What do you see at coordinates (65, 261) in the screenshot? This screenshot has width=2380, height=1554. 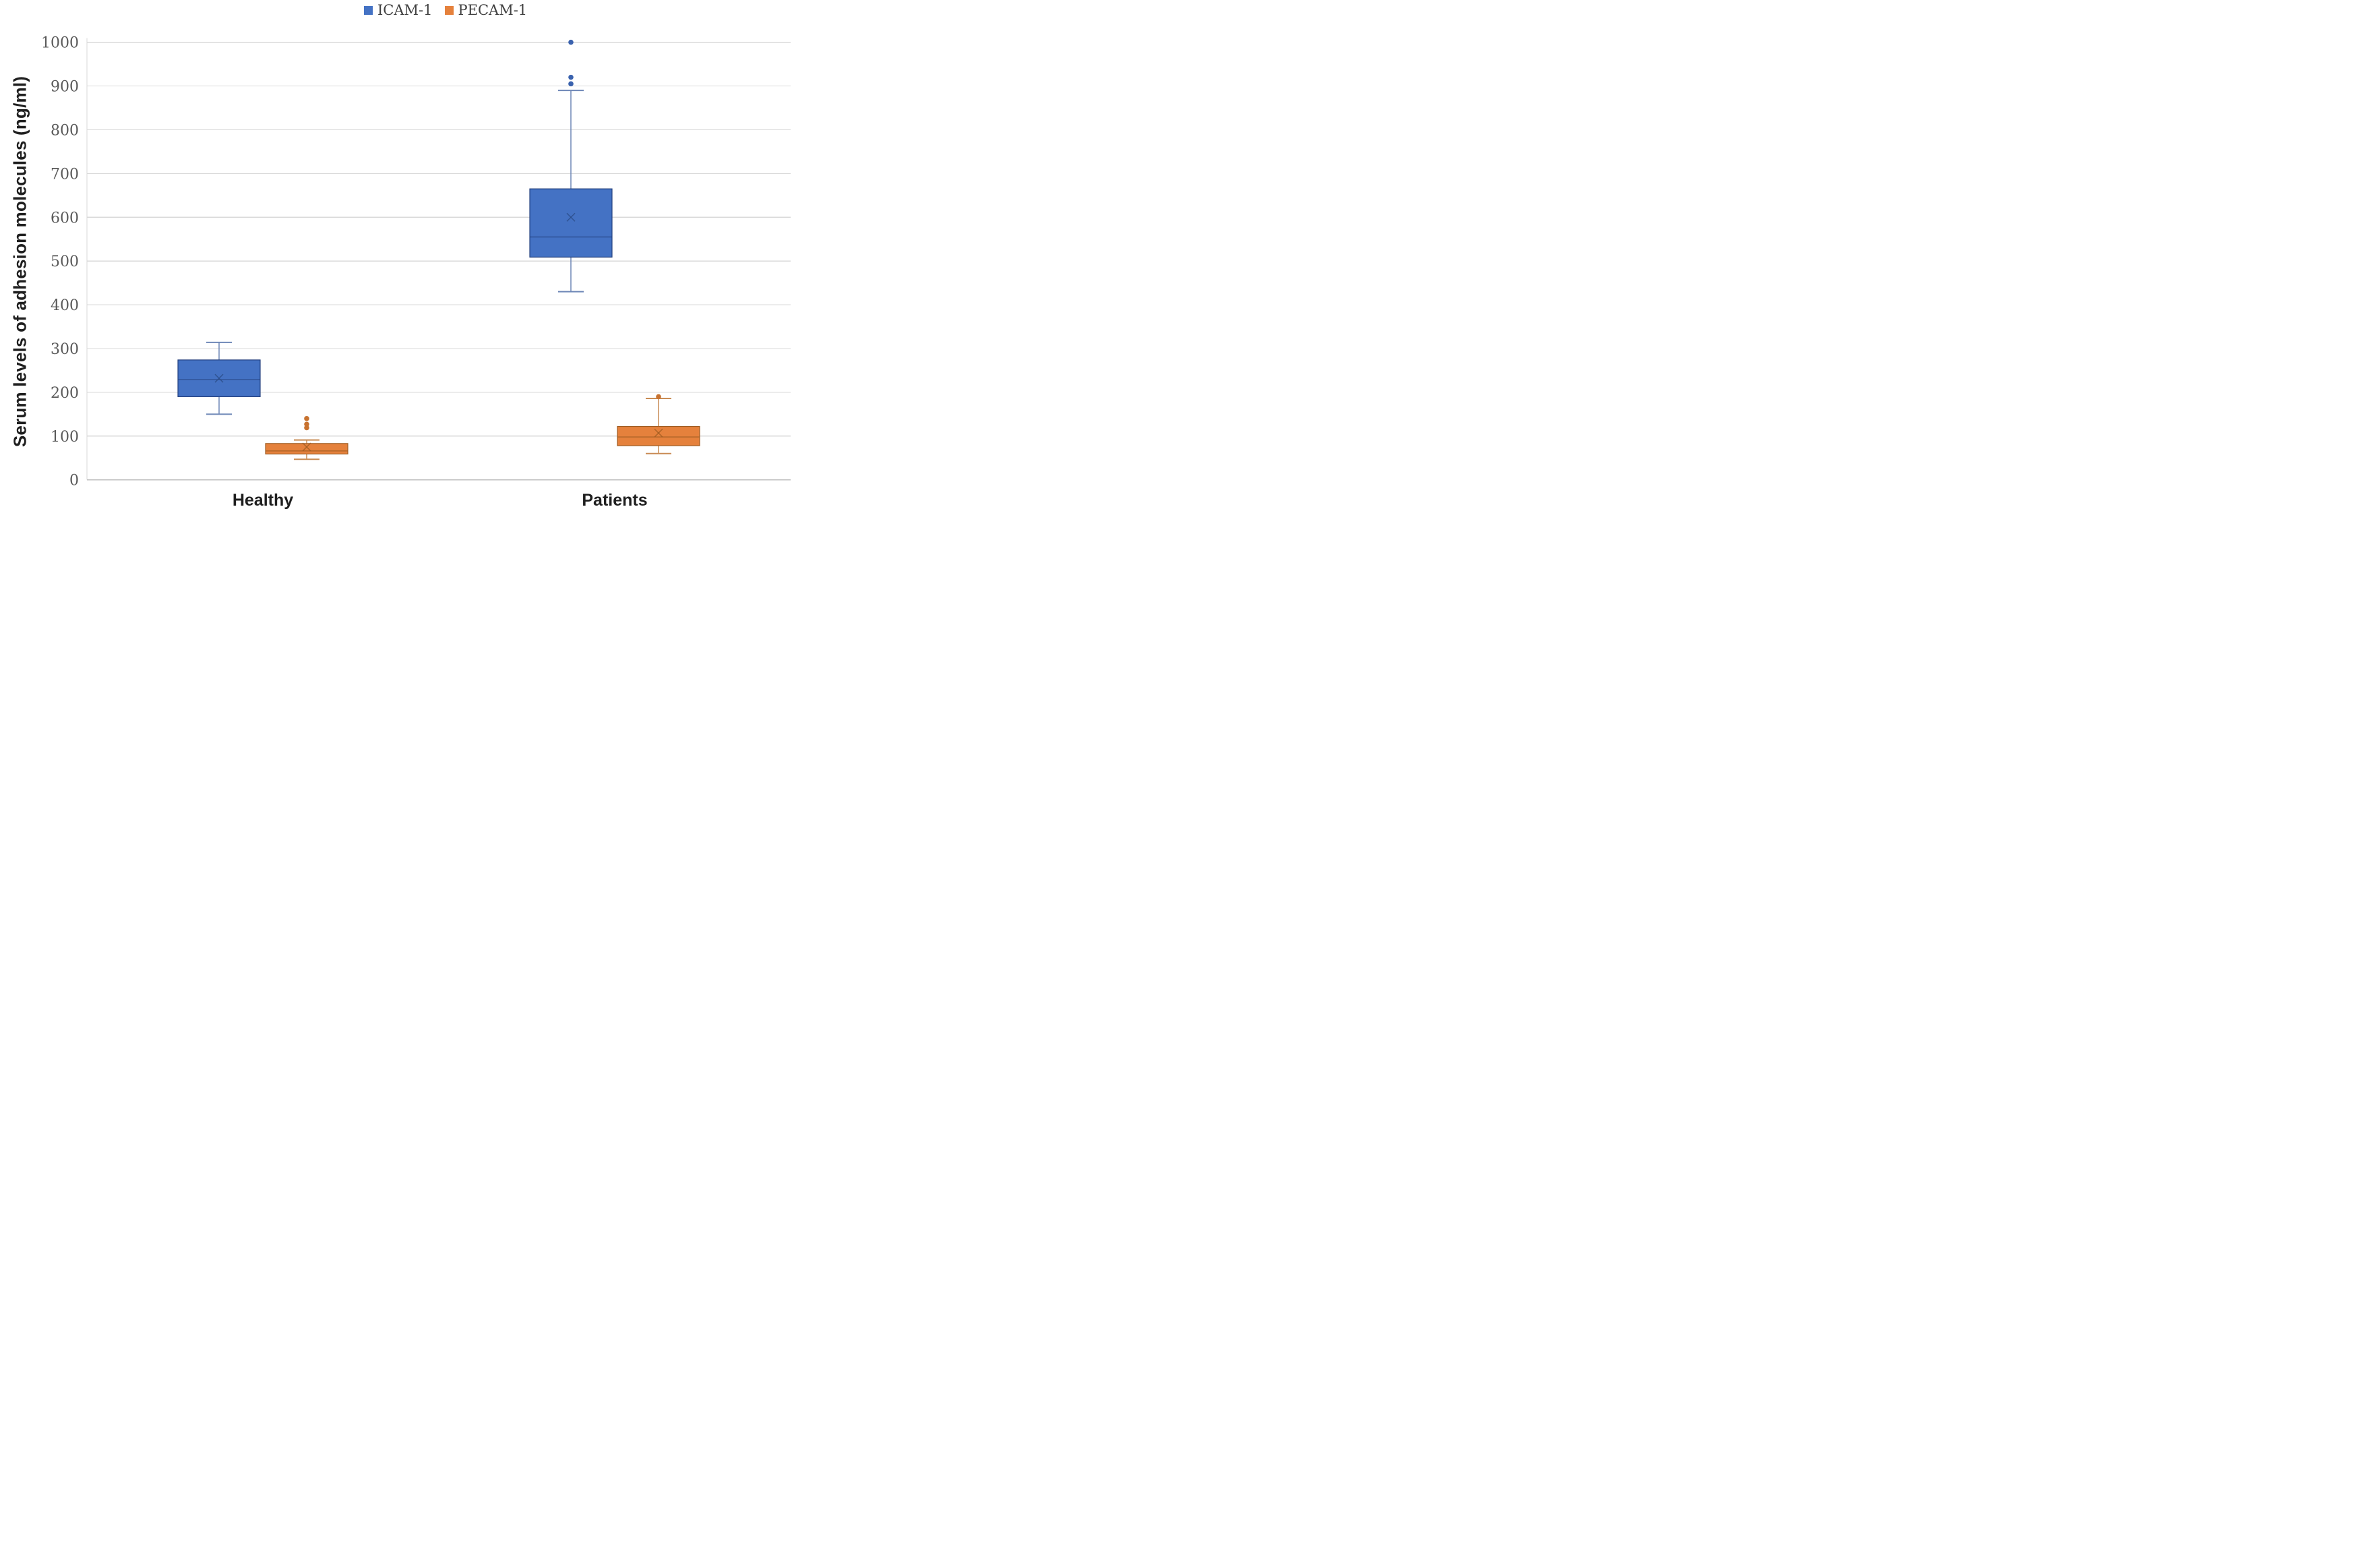 I see `y-tick-label: 500` at bounding box center [65, 261].